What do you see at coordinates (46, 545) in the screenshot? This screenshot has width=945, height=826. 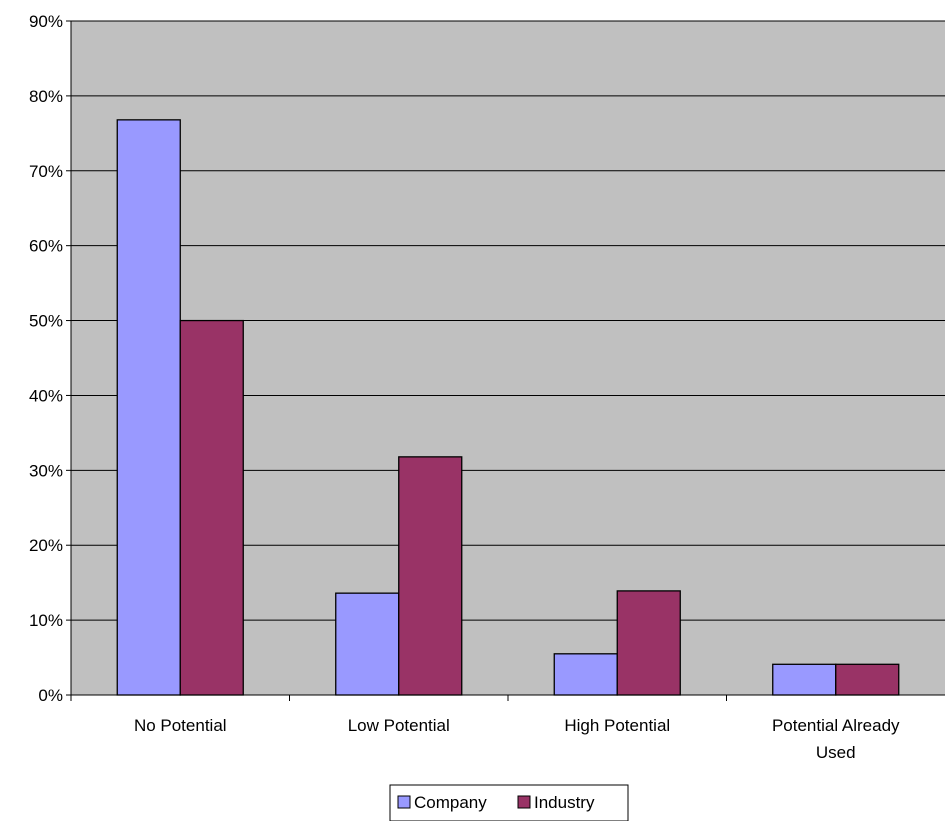 I see `y-tick-label: 20%` at bounding box center [46, 545].